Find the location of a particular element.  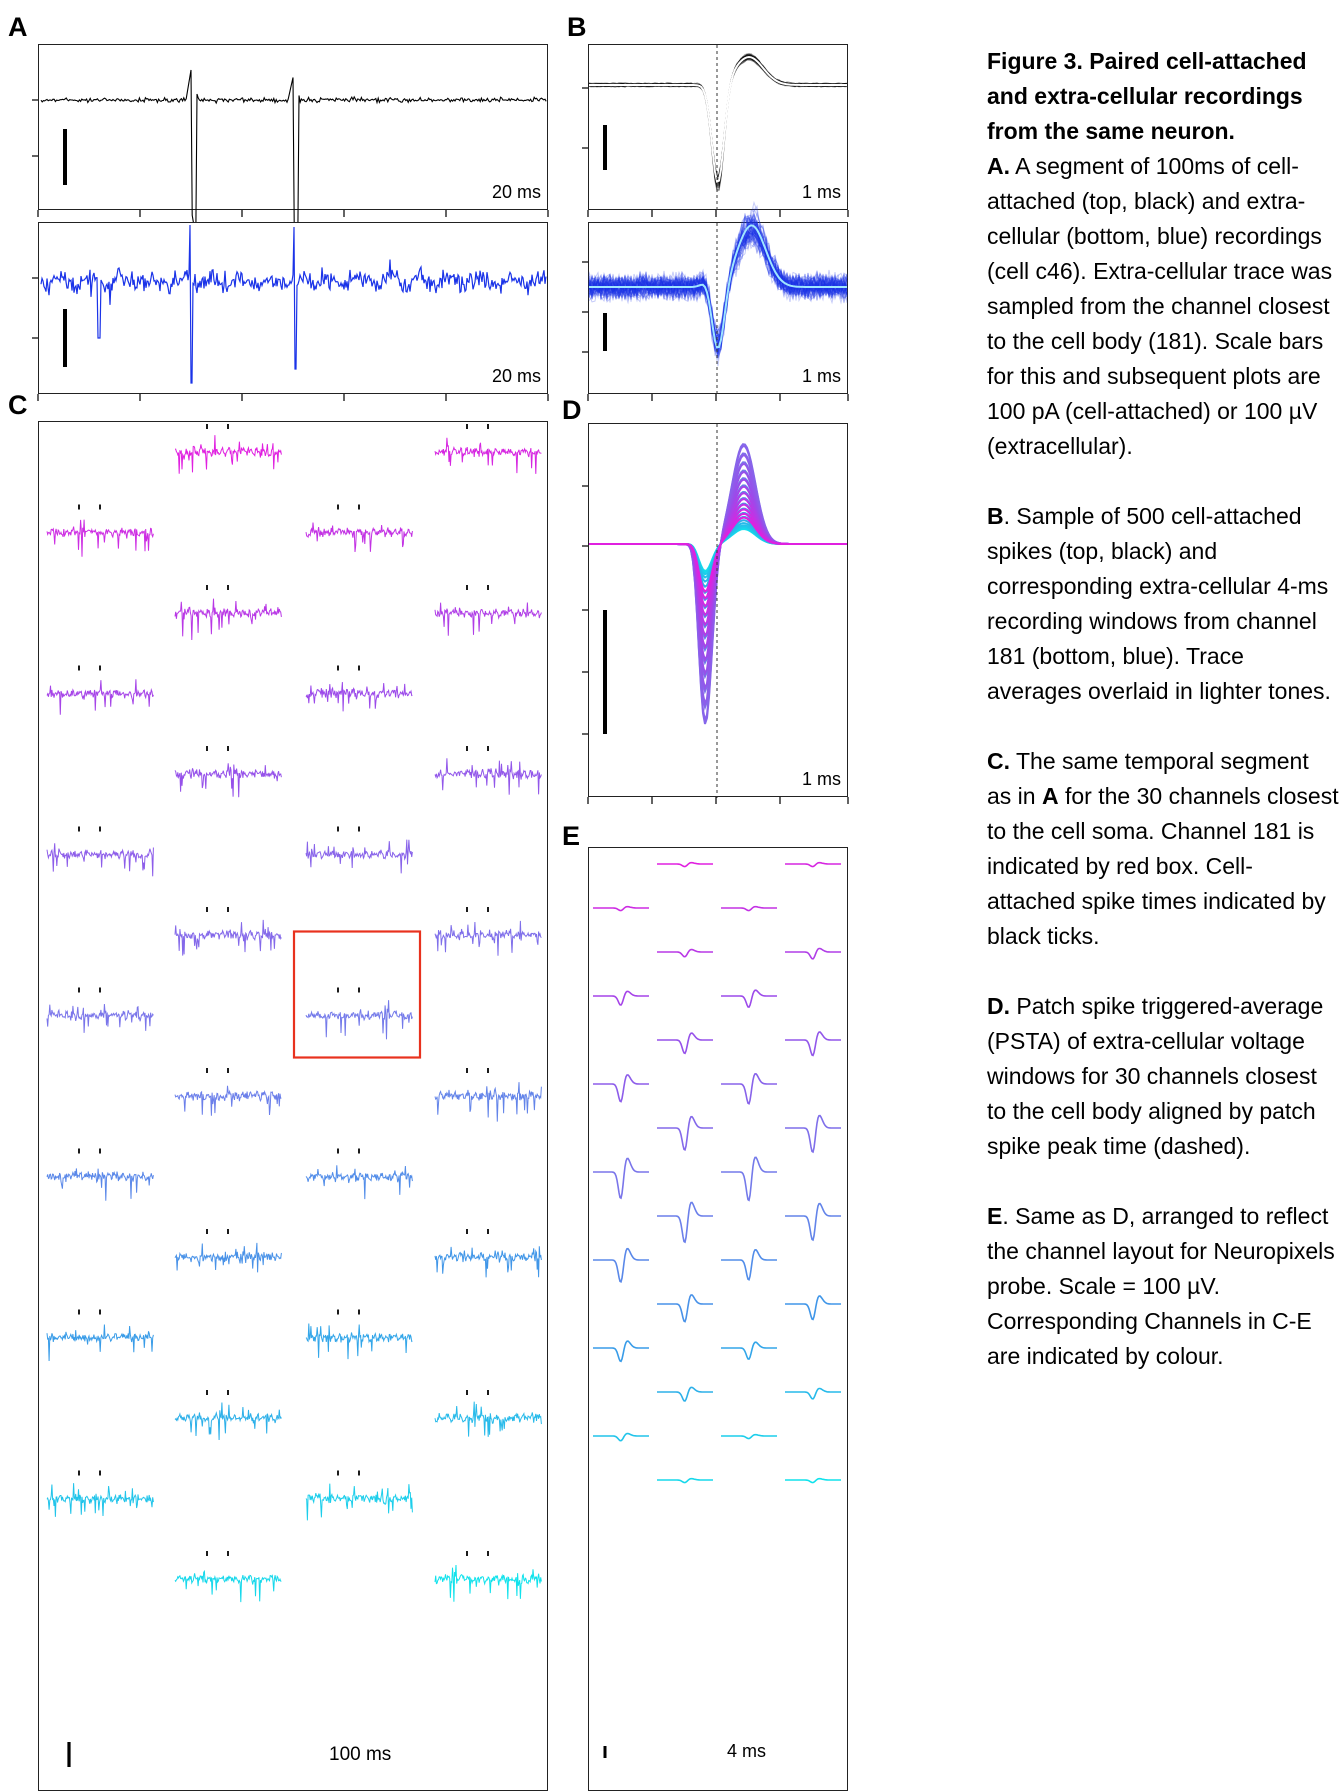

spike-overlay-trace is located at coordinates (718, 117).